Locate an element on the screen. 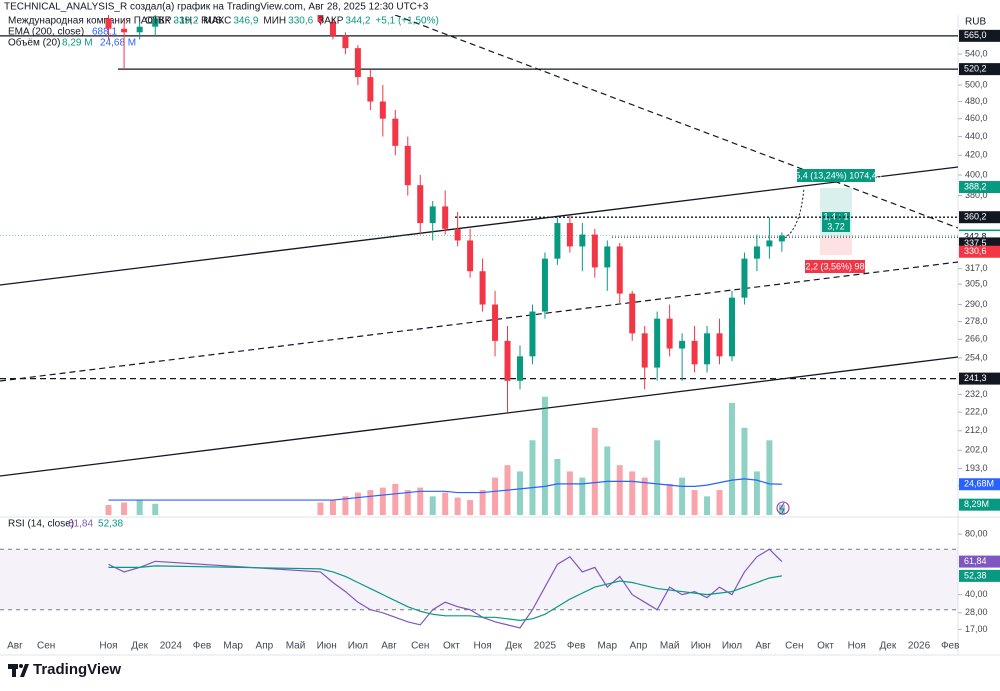  x-tick-label: Июл is located at coordinates (732, 646).